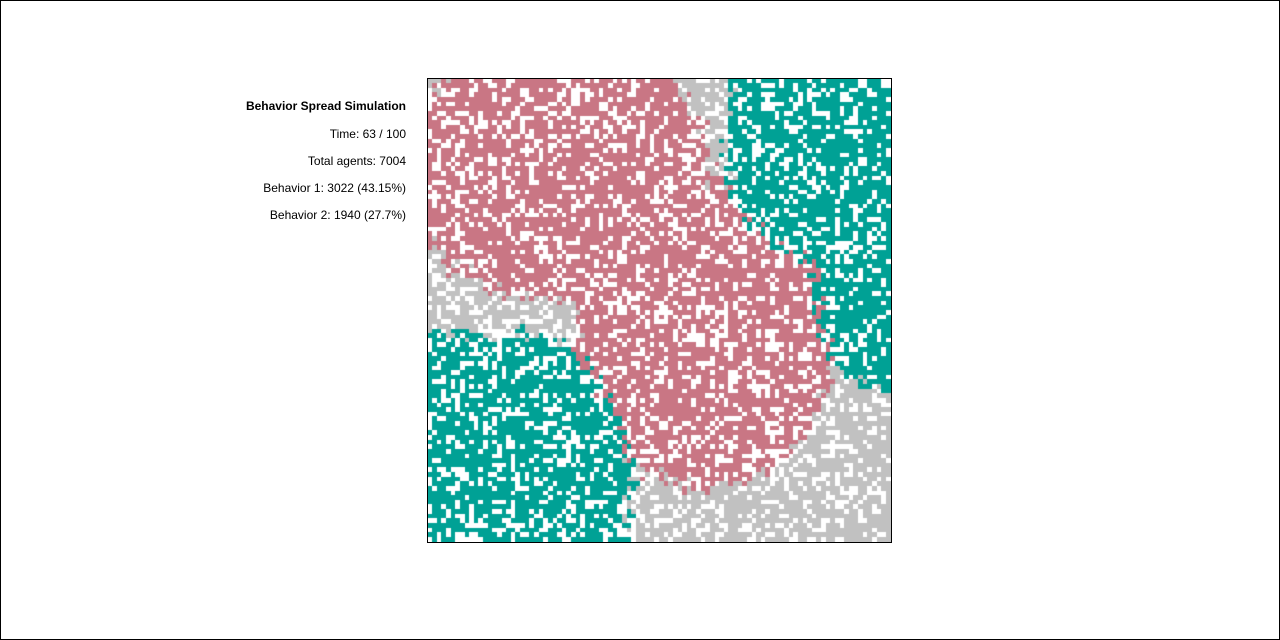  I want to click on total-agents-readout: Total agents: 7004, so click(356, 161).